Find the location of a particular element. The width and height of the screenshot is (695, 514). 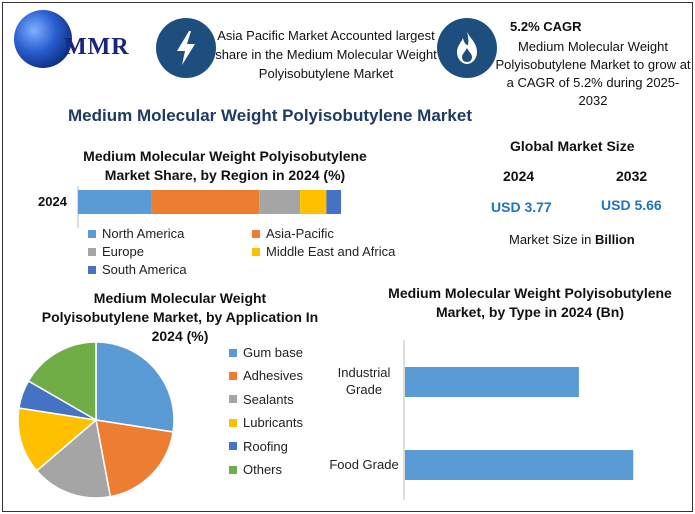

application-legend-item: Lubricants is located at coordinates (266, 422).